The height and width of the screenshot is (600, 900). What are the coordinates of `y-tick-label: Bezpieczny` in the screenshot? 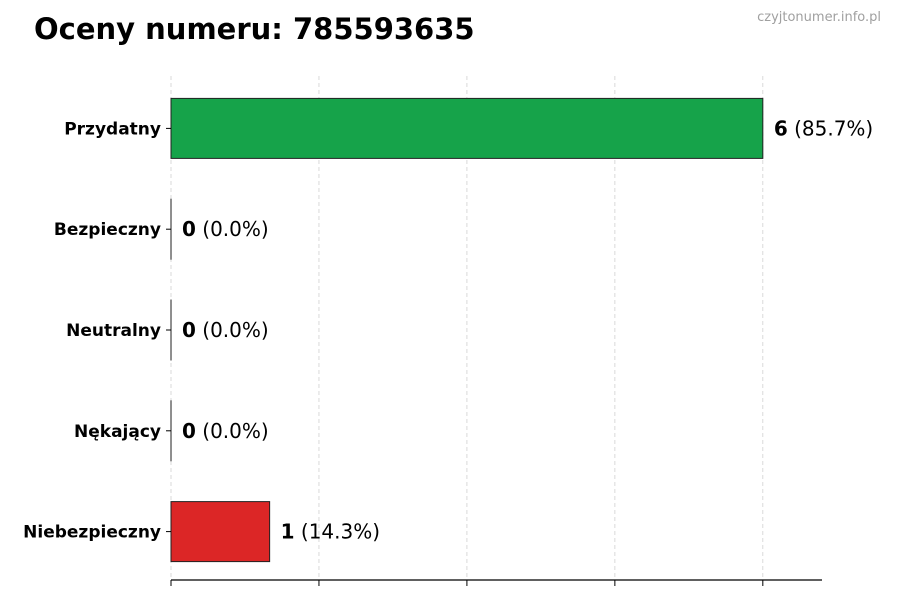 It's located at (107, 230).